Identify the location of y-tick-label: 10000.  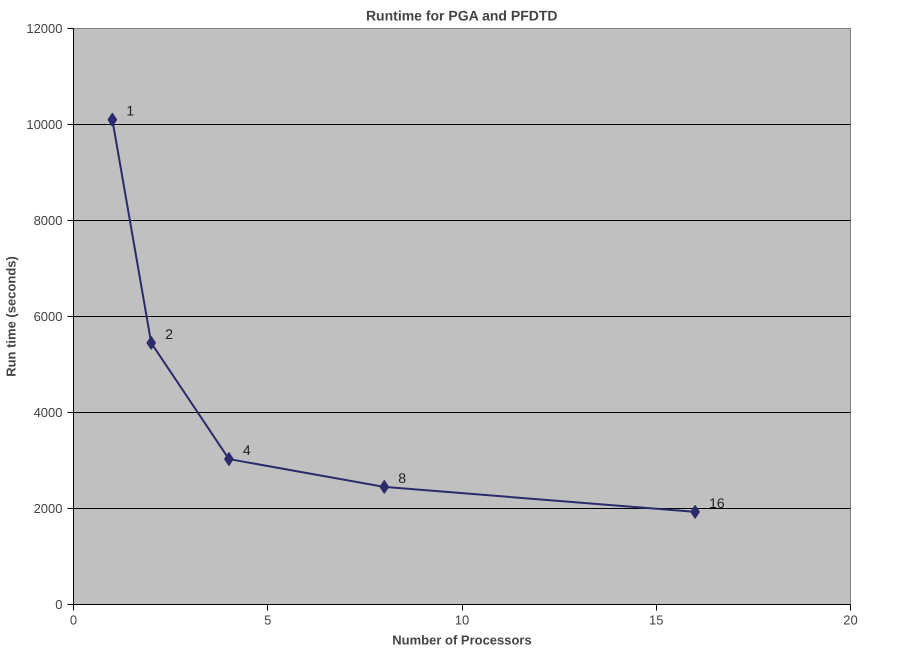
(44, 124).